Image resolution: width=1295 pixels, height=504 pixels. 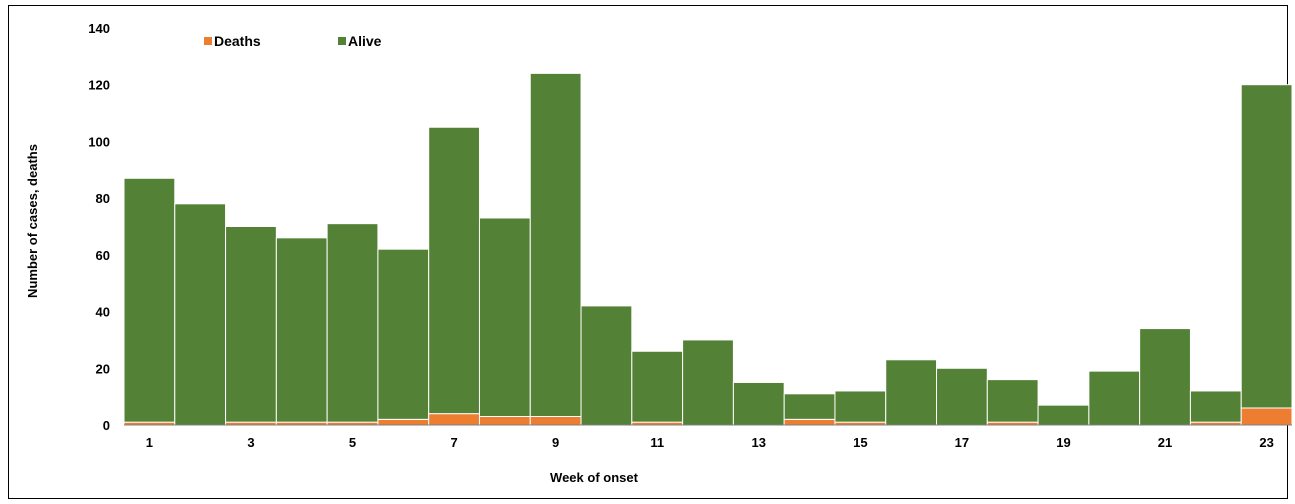 What do you see at coordinates (208, 41) in the screenshot?
I see `legend-swatch-deaths` at bounding box center [208, 41].